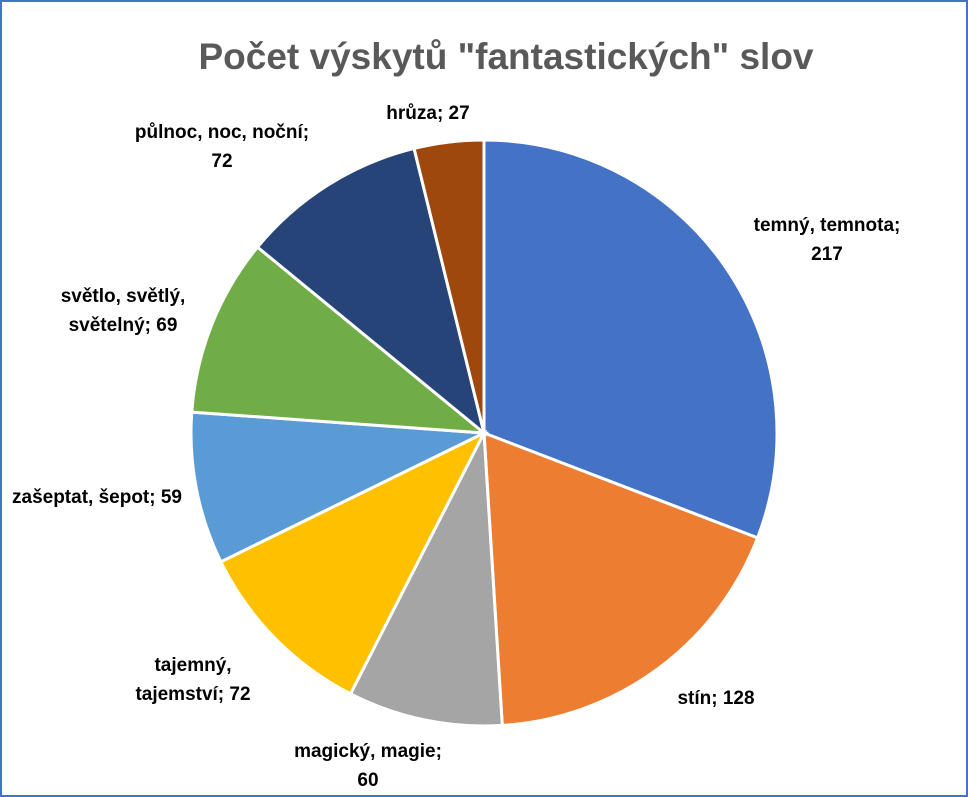 Image resolution: width=968 pixels, height=797 pixels. Describe the element at coordinates (367, 780) in the screenshot. I see `slice-data-label-line: 60` at that location.